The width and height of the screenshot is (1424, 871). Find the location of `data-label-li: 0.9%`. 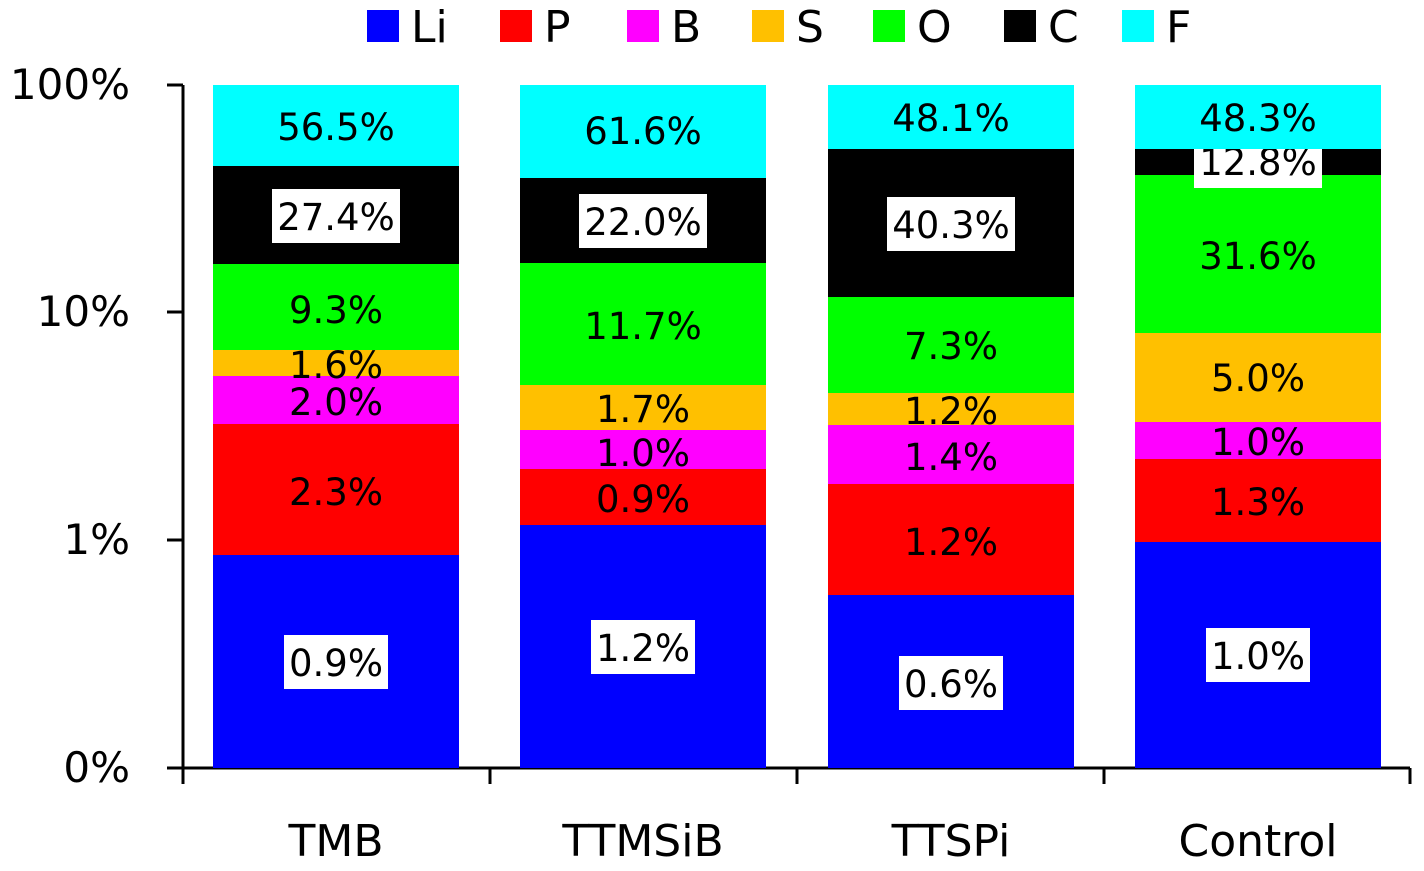

data-label-li: 0.9% is located at coordinates (336, 663).